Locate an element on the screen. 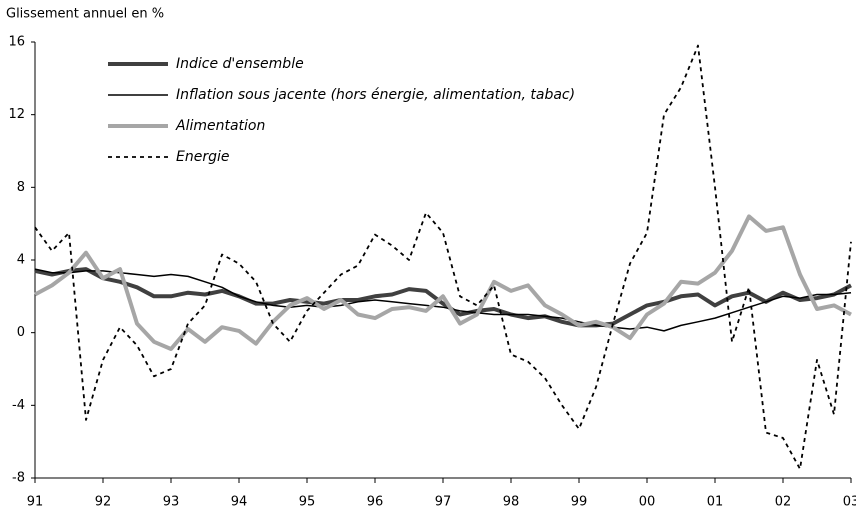 This screenshot has width=856, height=516. x-tick-label: 98 is located at coordinates (511, 502).